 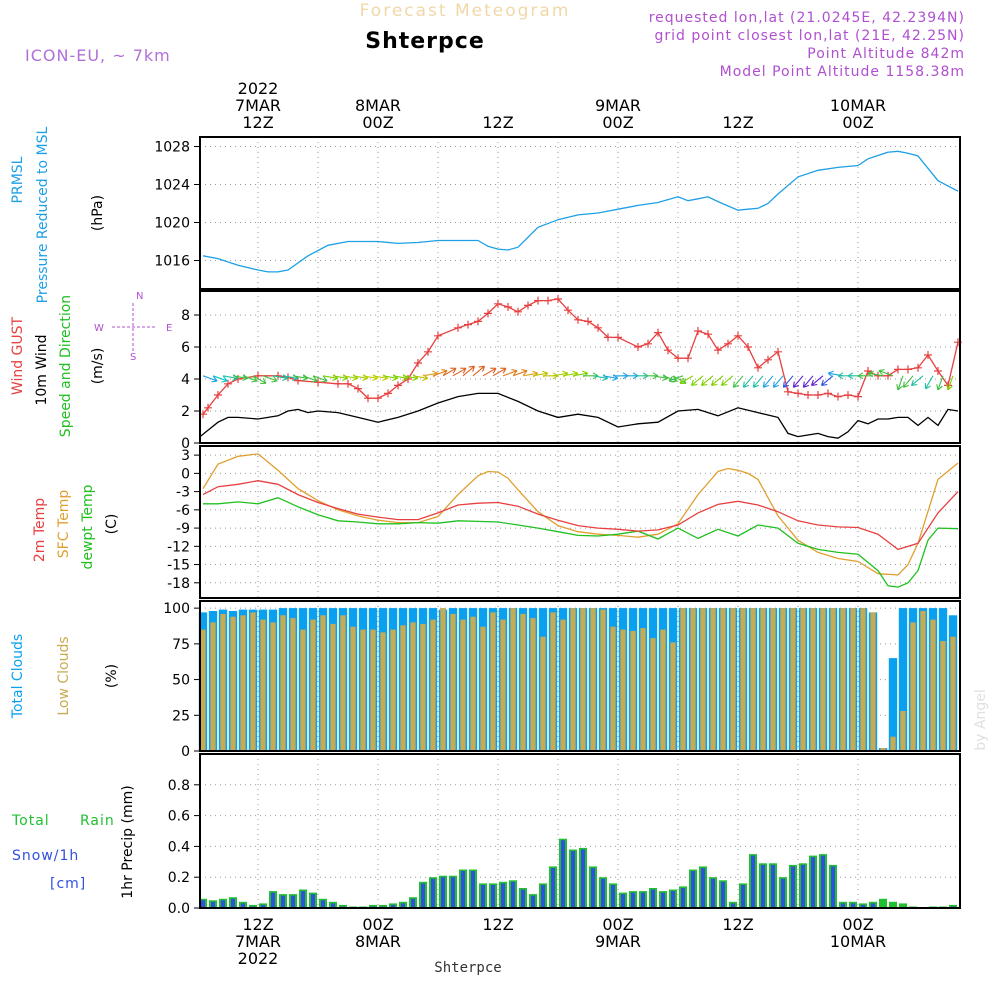 What do you see at coordinates (133, 357) in the screenshot?
I see `compass-s: S` at bounding box center [133, 357].